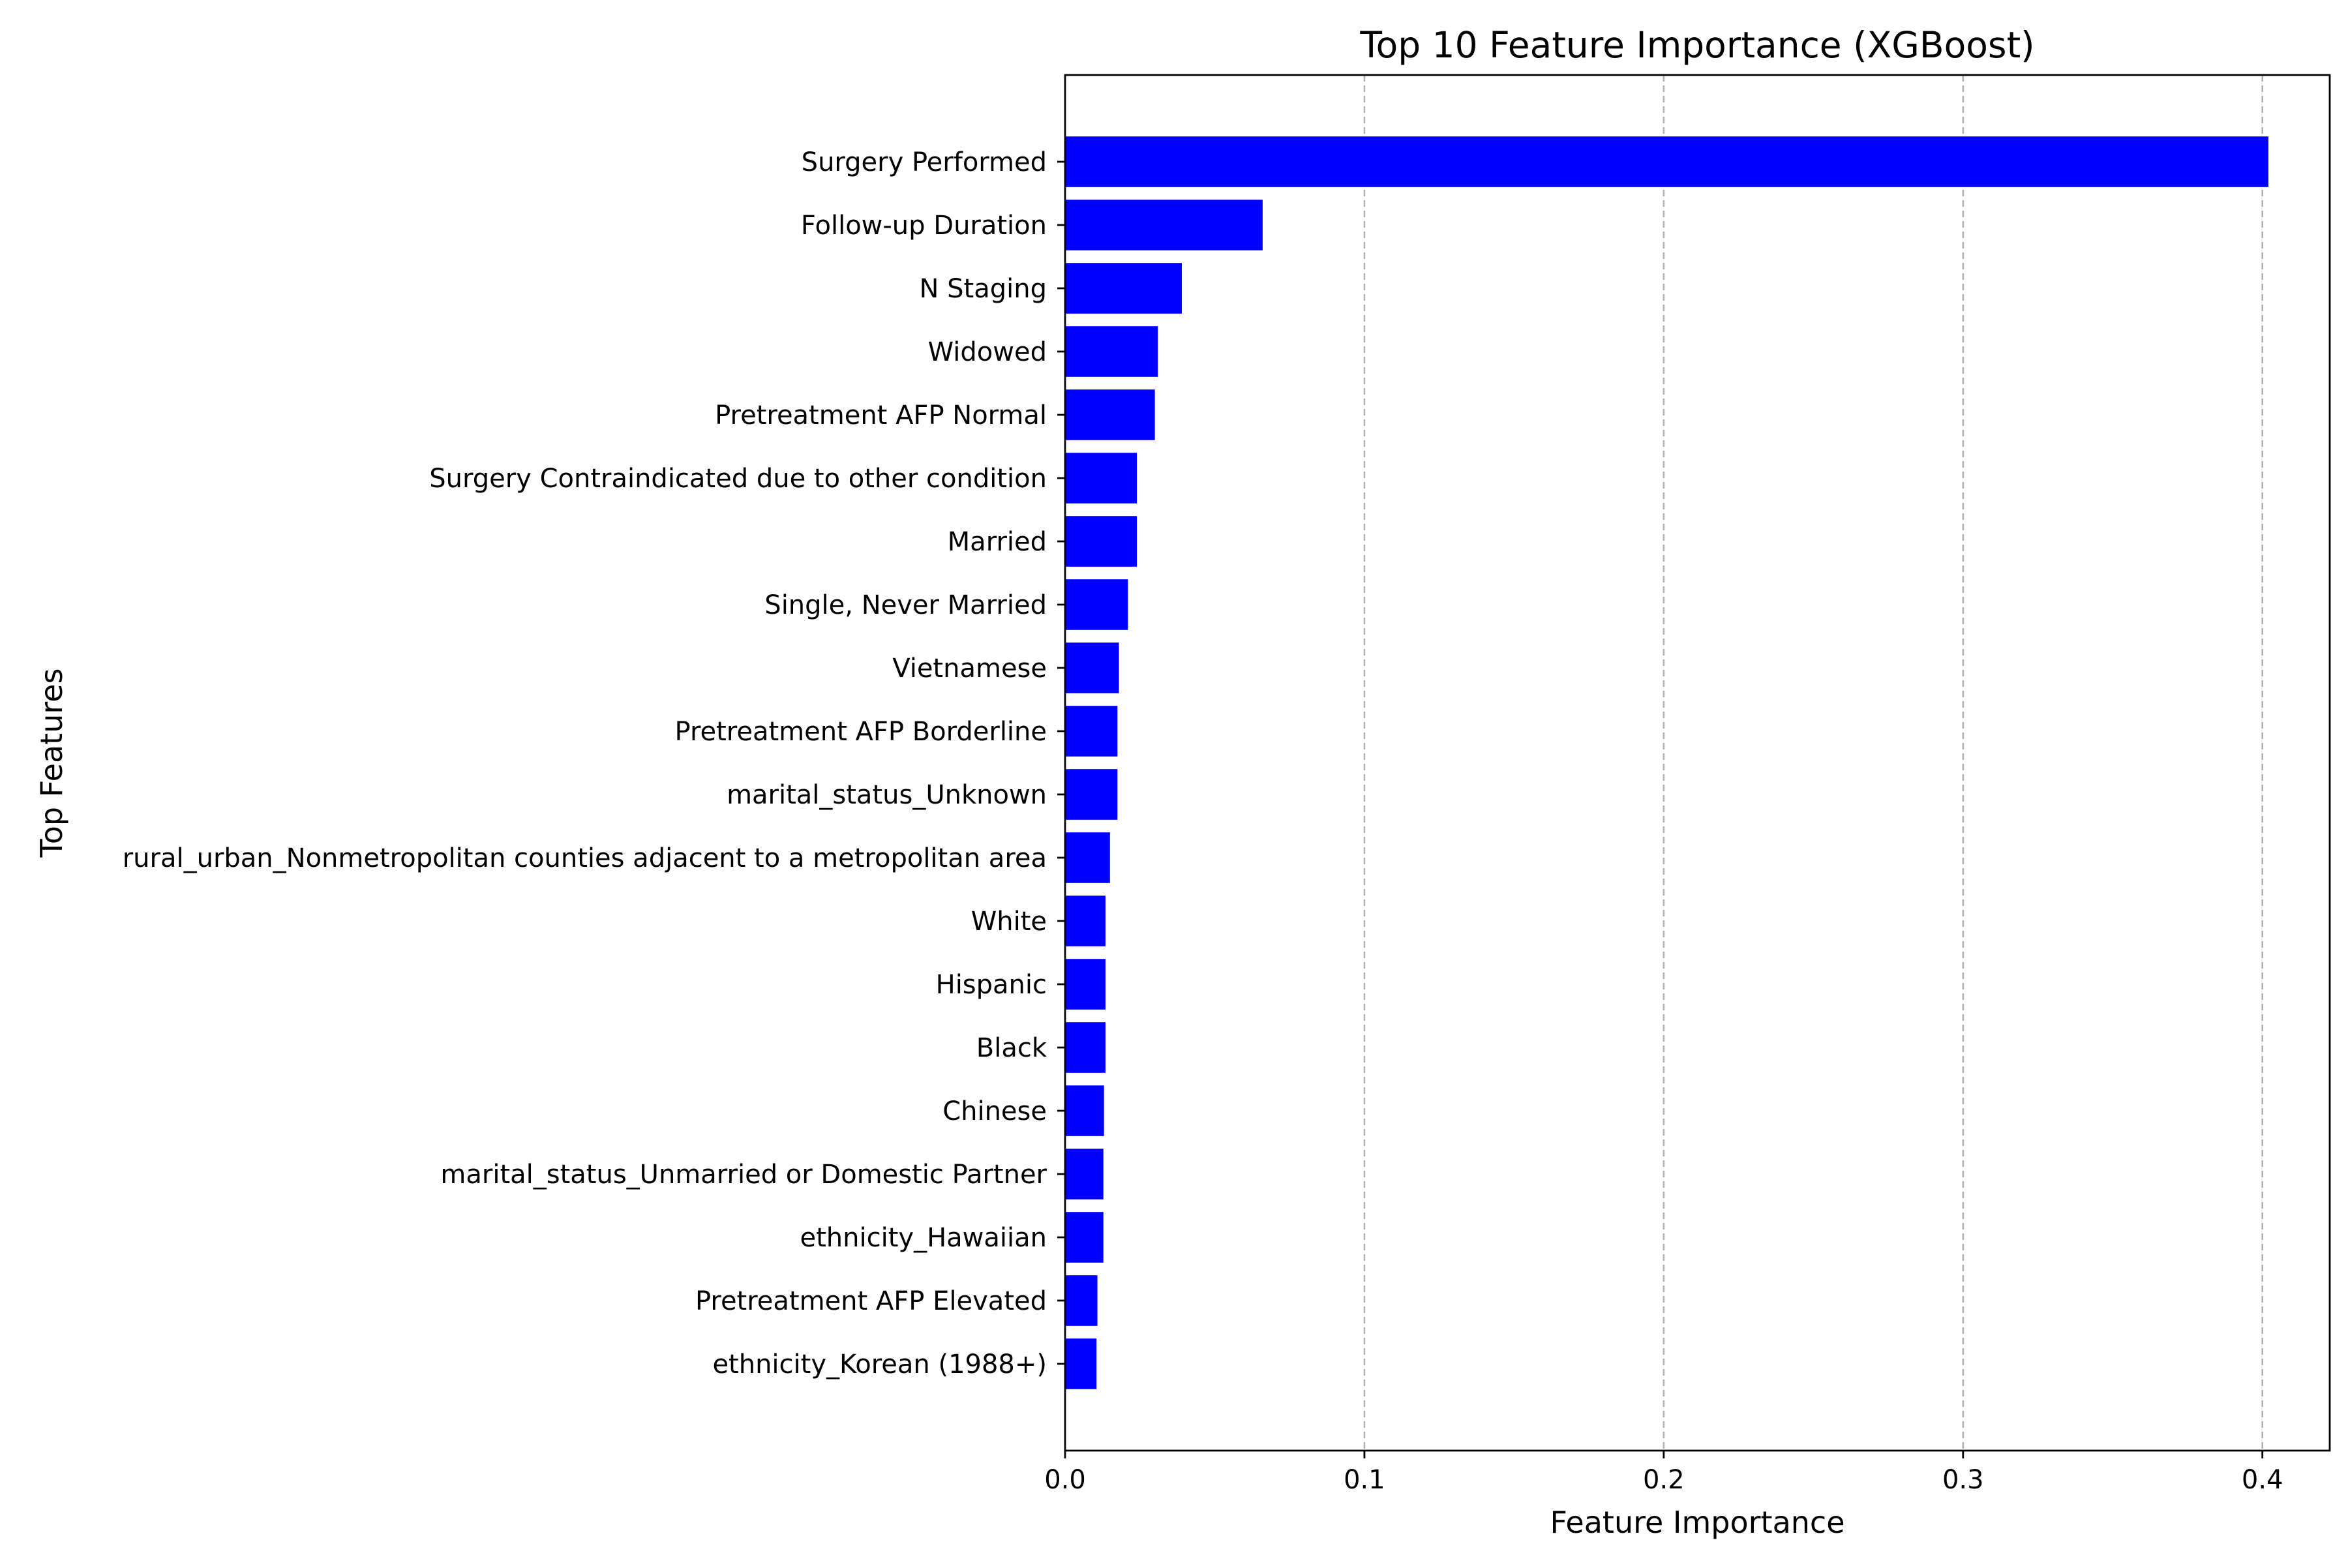 This screenshot has height=1568, width=2348. I want to click on y-tick-label: Married, so click(998, 542).